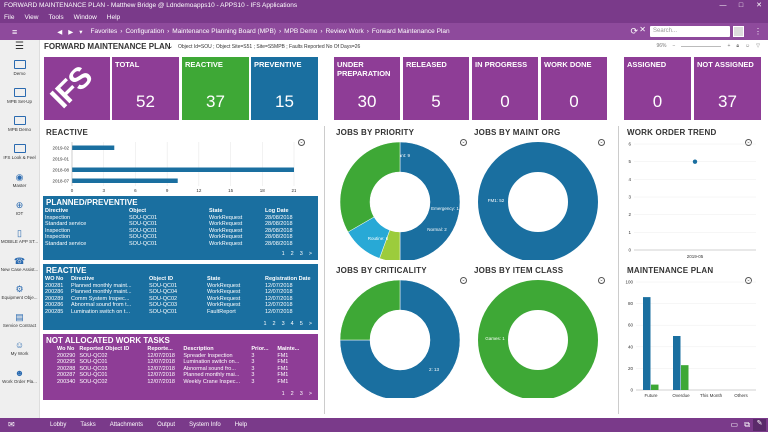 Image resolution: width=768 pixels, height=432 pixels. I want to click on sidebar-item-master: ◉ Master, so click(19, 180).